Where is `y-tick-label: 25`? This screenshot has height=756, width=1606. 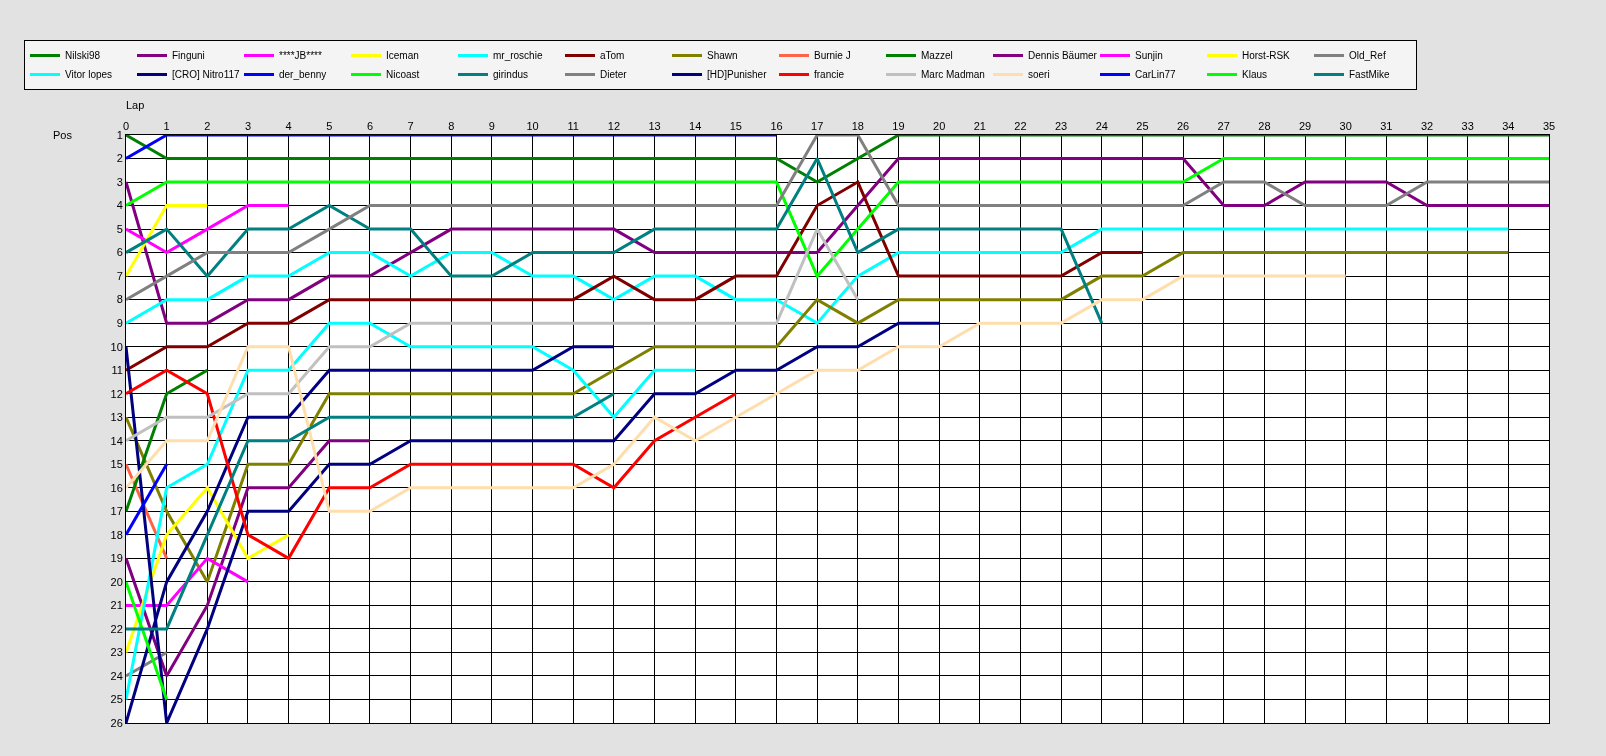
y-tick-label: 25 is located at coordinates (116, 699).